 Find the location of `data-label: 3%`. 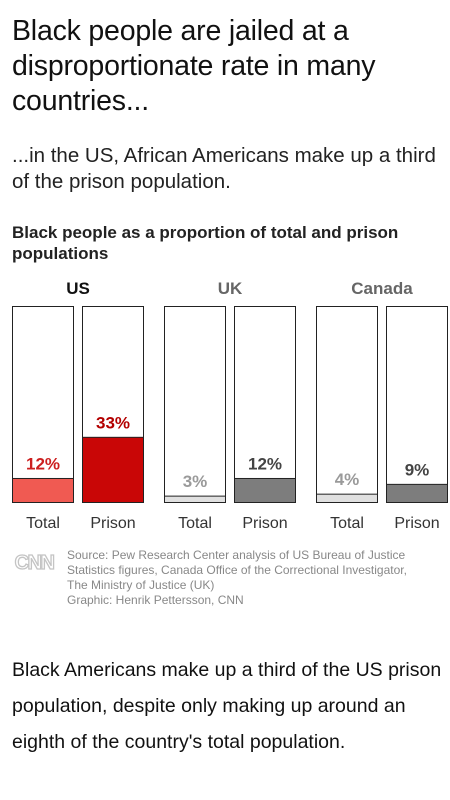

data-label: 3% is located at coordinates (195, 481).